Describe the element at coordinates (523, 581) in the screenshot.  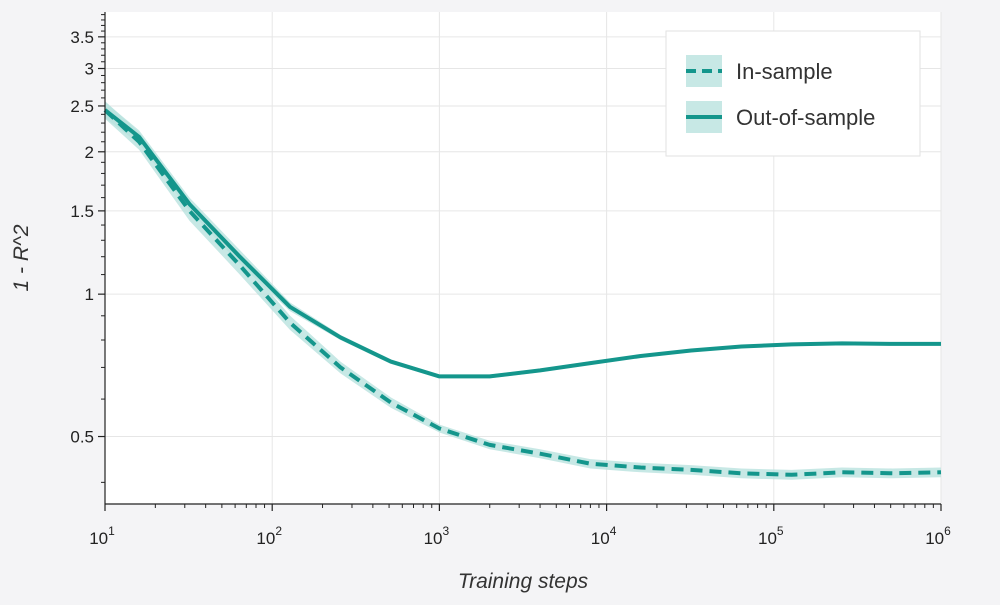
I see `x-axis-title: Training steps` at that location.